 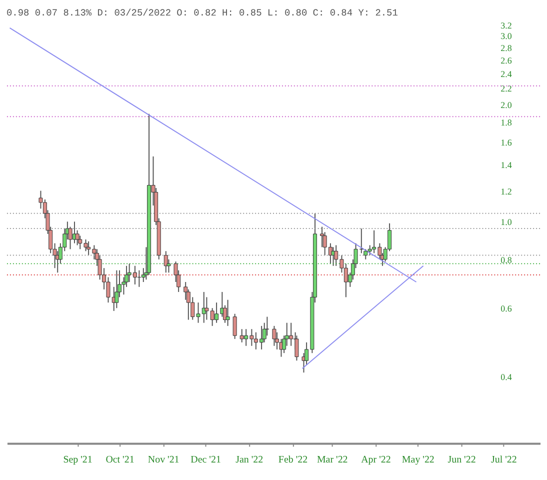 What do you see at coordinates (462, 460) in the screenshot?
I see `x-tick-label: Jun '22` at bounding box center [462, 460].